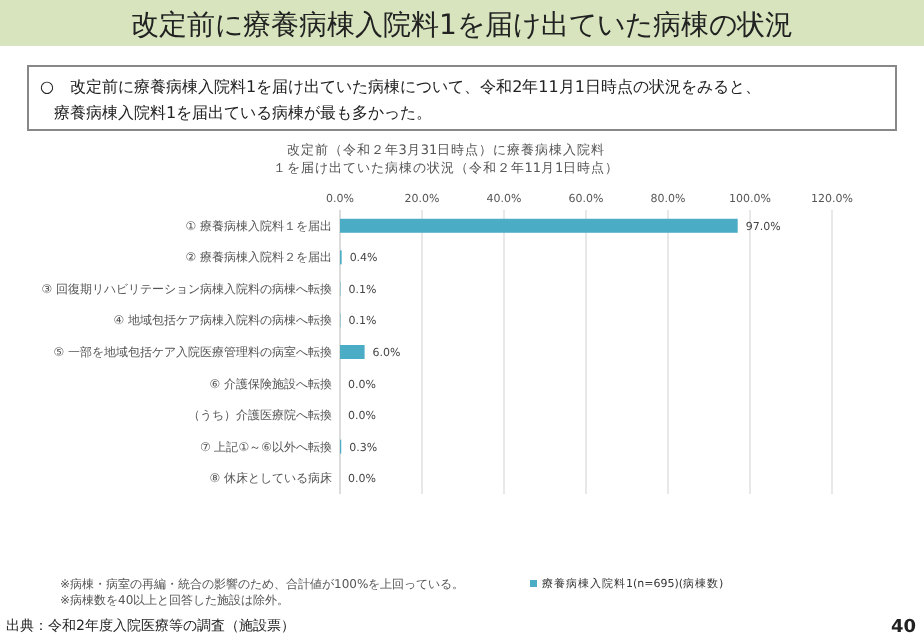 This screenshot has height=640, width=924. I want to click on chart-title: 改定前に療養病棟入院料1を届け出ていた病棟の状況, so click(462, 26).